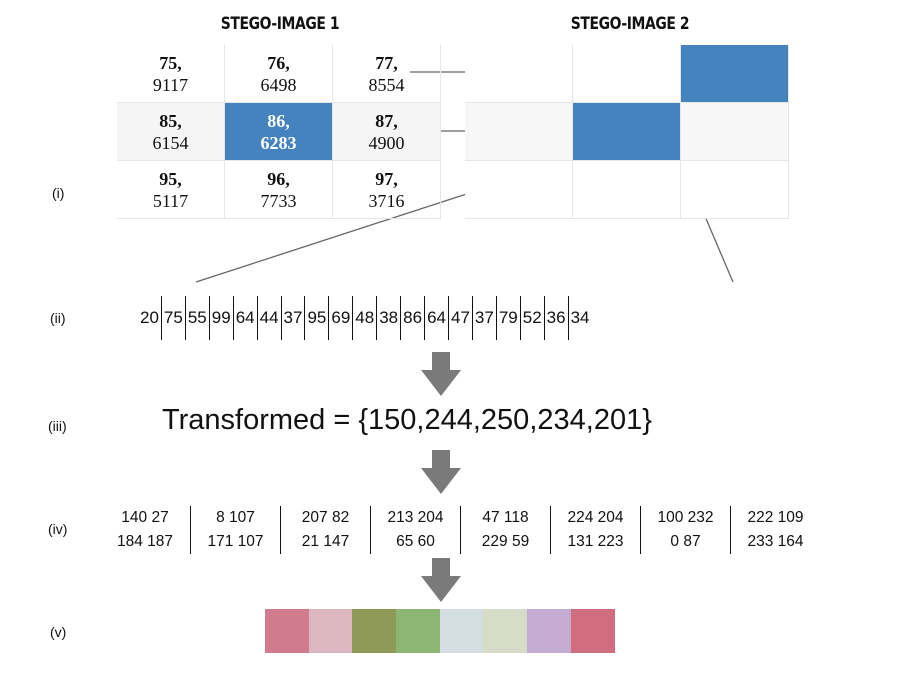 The height and width of the screenshot is (679, 905). I want to click on pixel-block: 222 109 233 164, so click(775, 530).